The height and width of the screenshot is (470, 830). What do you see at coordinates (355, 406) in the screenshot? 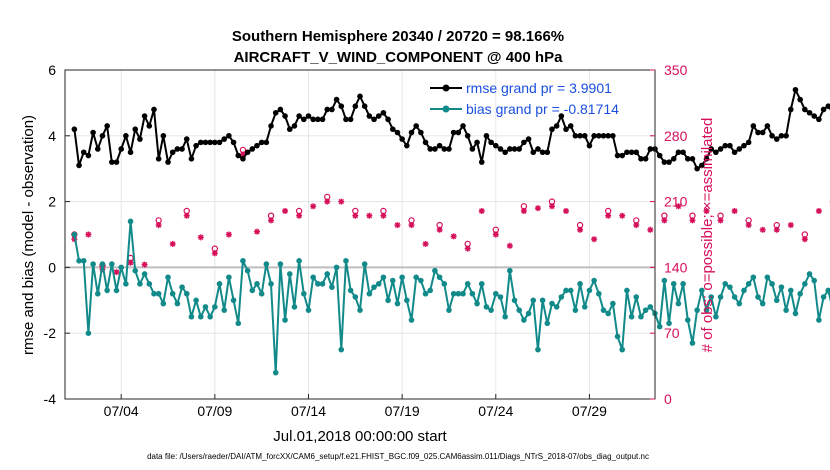
I see `x-axis-ticks: 07/04 07/09 07/14 07/19 07/24 07/29` at bounding box center [355, 406].